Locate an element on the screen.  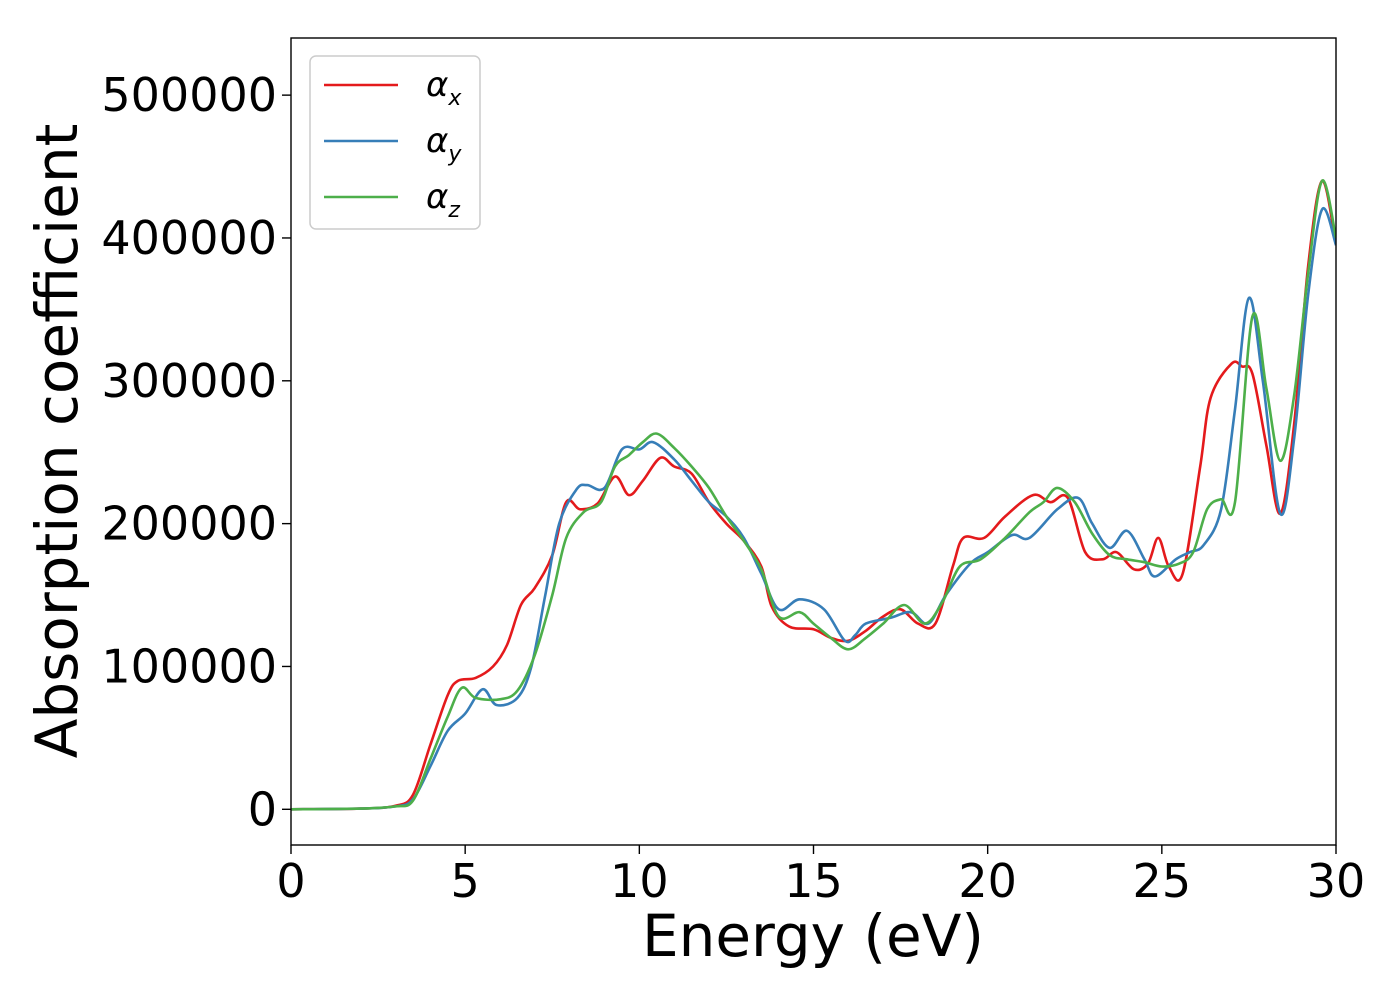
x-tick-label: 25 is located at coordinates (1162, 881).